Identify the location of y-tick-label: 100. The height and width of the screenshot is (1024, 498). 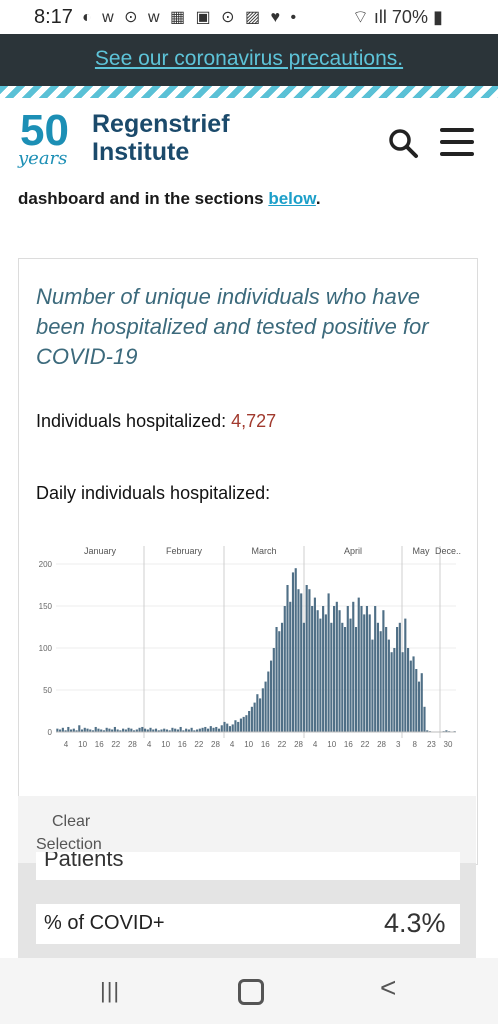
(46, 648).